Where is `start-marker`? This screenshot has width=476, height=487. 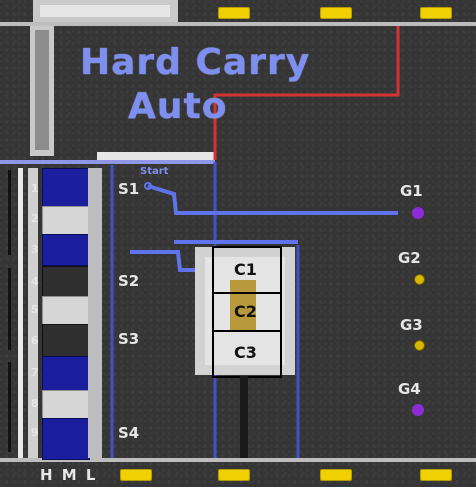 start-marker is located at coordinates (148, 186).